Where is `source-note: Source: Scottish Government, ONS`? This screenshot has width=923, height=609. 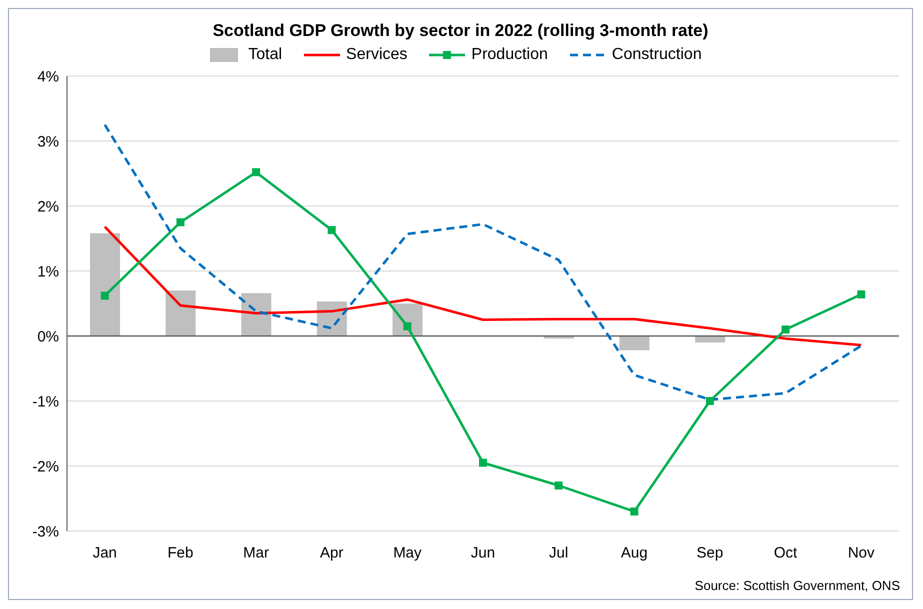 source-note: Source: Scottish Government, ONS is located at coordinates (797, 585).